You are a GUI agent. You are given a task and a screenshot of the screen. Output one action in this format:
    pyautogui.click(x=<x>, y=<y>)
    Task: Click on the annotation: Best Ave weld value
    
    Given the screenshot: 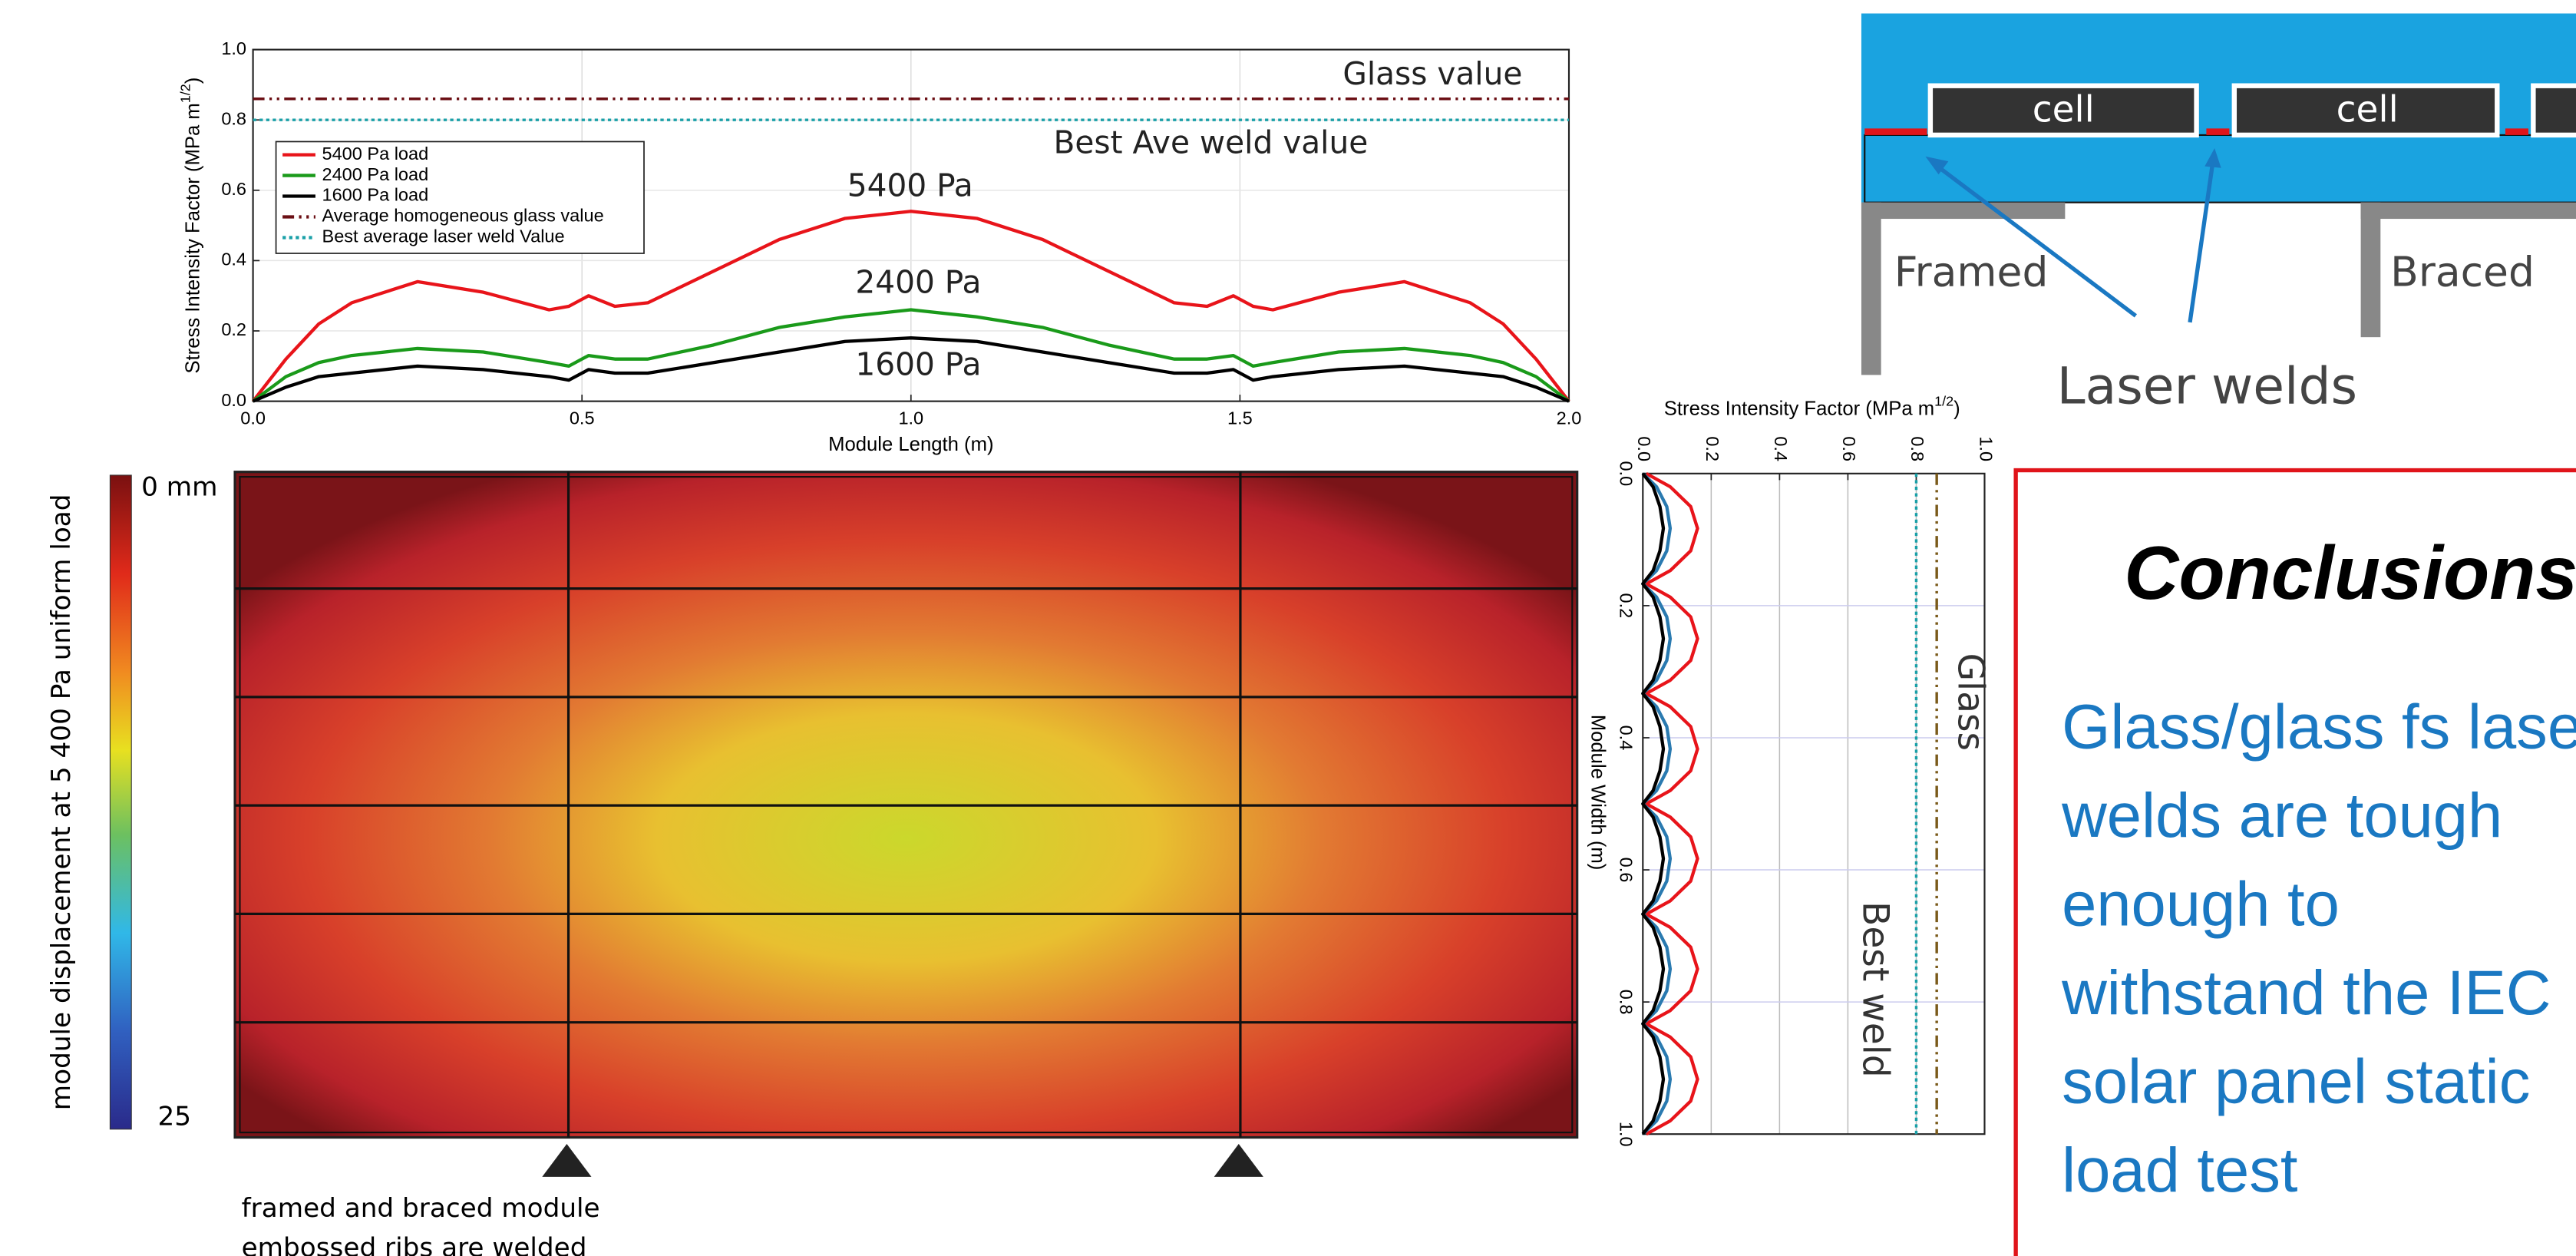 What is the action you would take?
    pyautogui.click(x=1211, y=142)
    